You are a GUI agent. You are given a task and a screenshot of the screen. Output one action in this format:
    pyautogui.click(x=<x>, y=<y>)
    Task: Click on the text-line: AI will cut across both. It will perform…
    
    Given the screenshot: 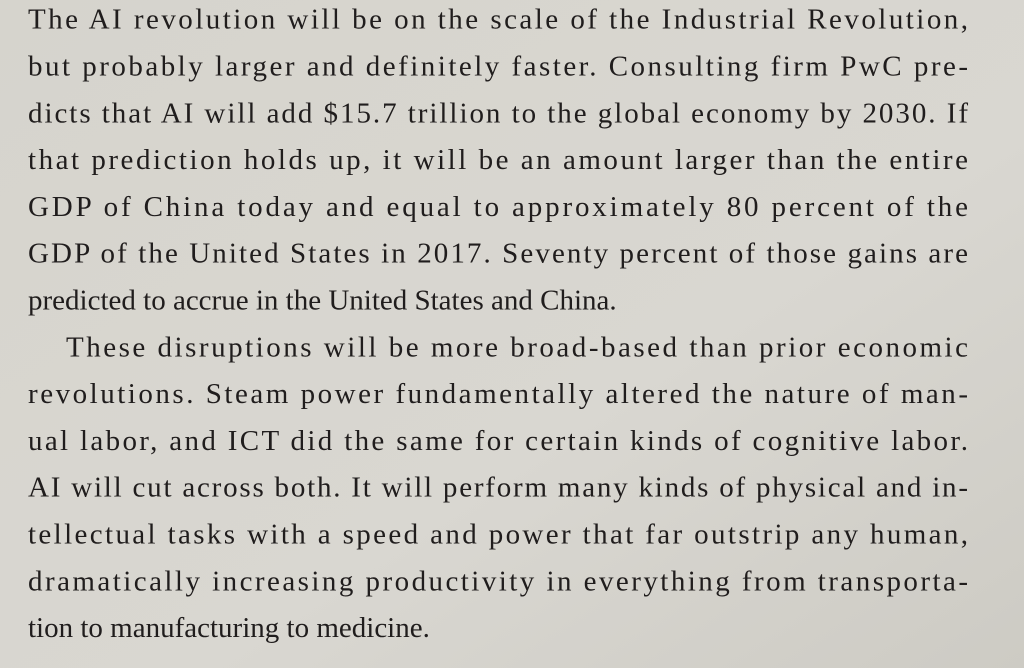 What is the action you would take?
    pyautogui.click(x=498, y=488)
    